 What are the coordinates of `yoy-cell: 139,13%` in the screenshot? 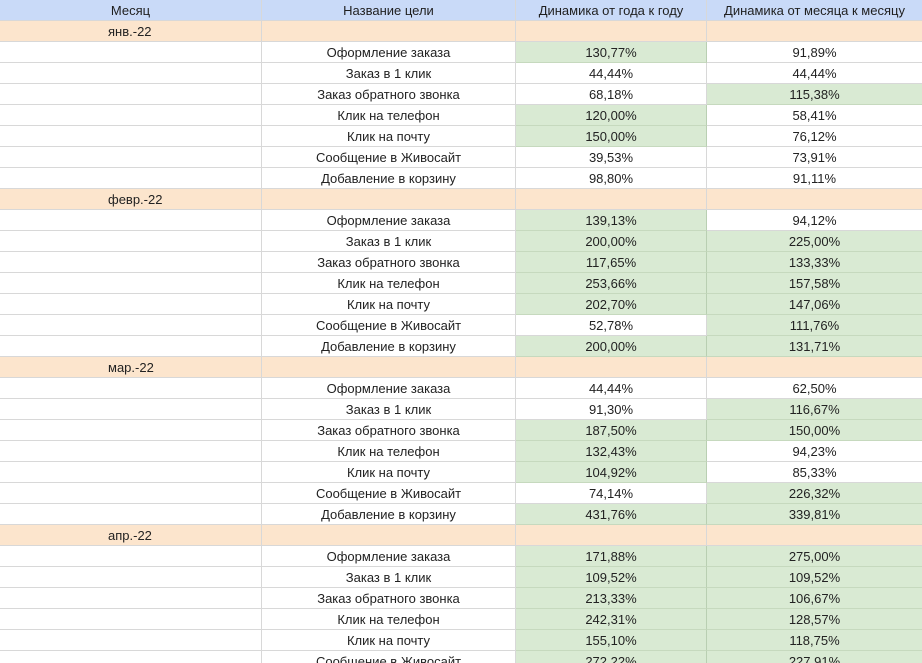 It's located at (611, 220).